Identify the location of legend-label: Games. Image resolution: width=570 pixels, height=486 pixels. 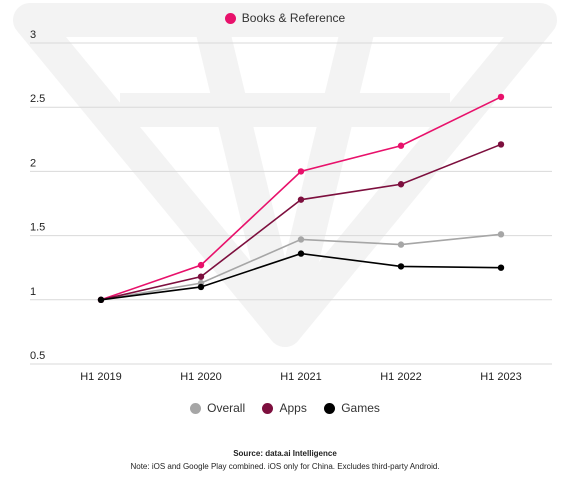
(360, 408).